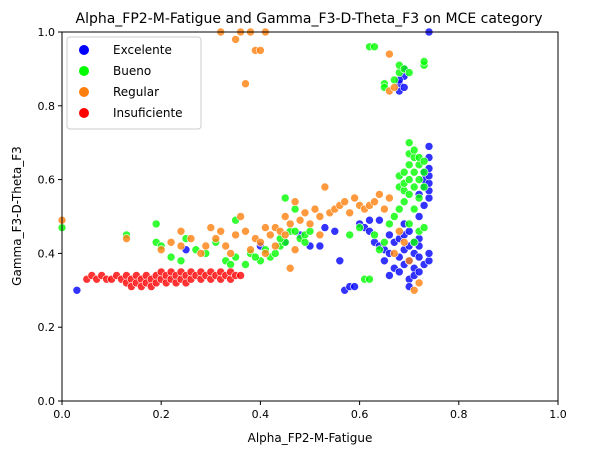 Image resolution: width=596 pixels, height=455 pixels. Describe the element at coordinates (47, 180) in the screenshot. I see `y-tick-label: 0.6` at that location.